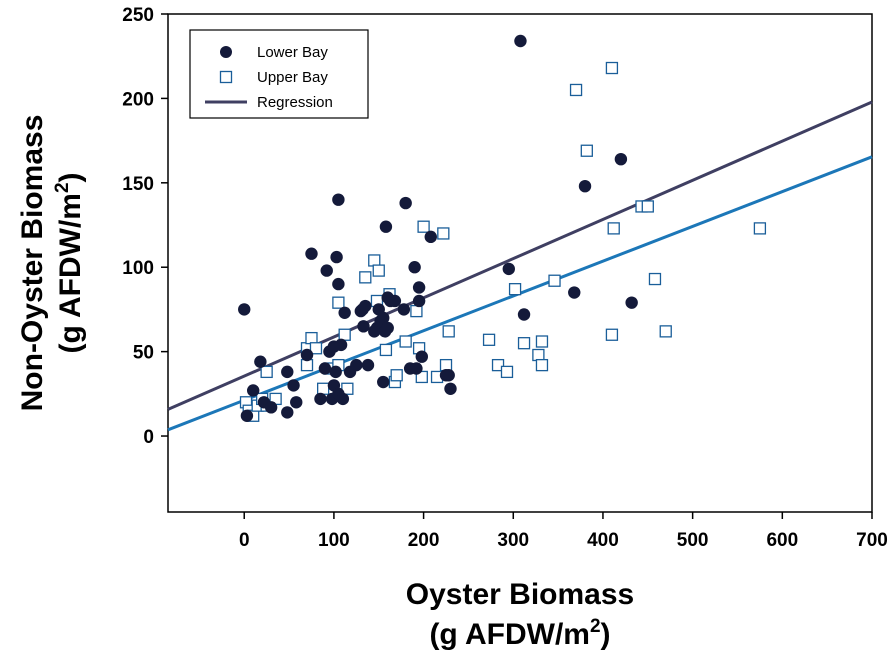 This screenshot has height=660, width=894. Describe the element at coordinates (138, 15) in the screenshot. I see `y-tick-label: 250` at that location.